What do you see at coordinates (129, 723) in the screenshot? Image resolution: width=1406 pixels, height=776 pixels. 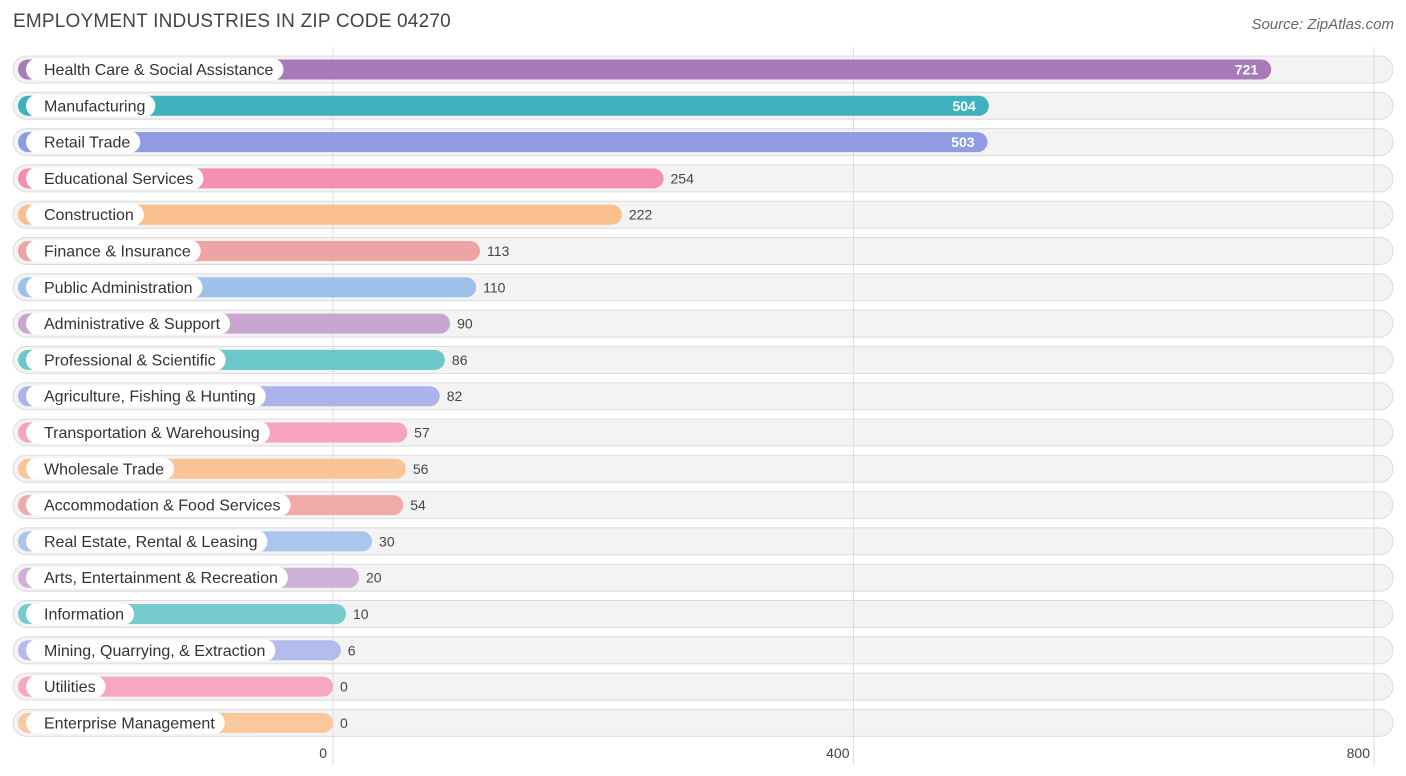 I see `category-label: Enterprise Management` at bounding box center [129, 723].